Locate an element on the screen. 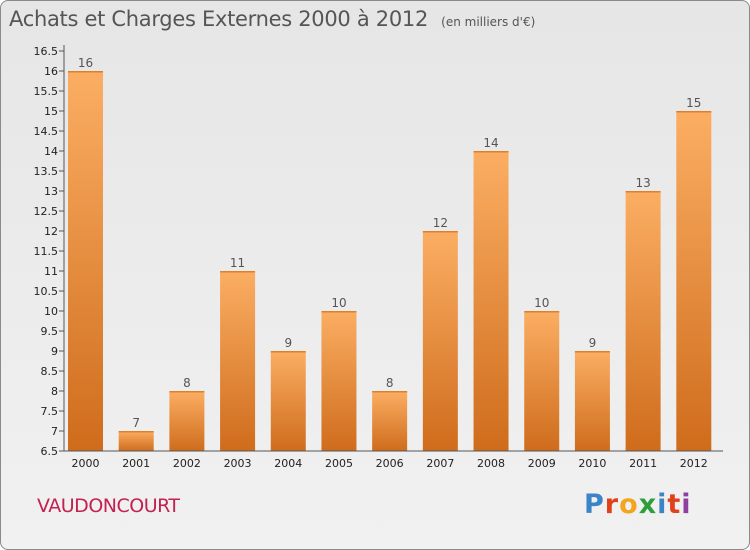  bar-top-edge-2001 is located at coordinates (136, 432).